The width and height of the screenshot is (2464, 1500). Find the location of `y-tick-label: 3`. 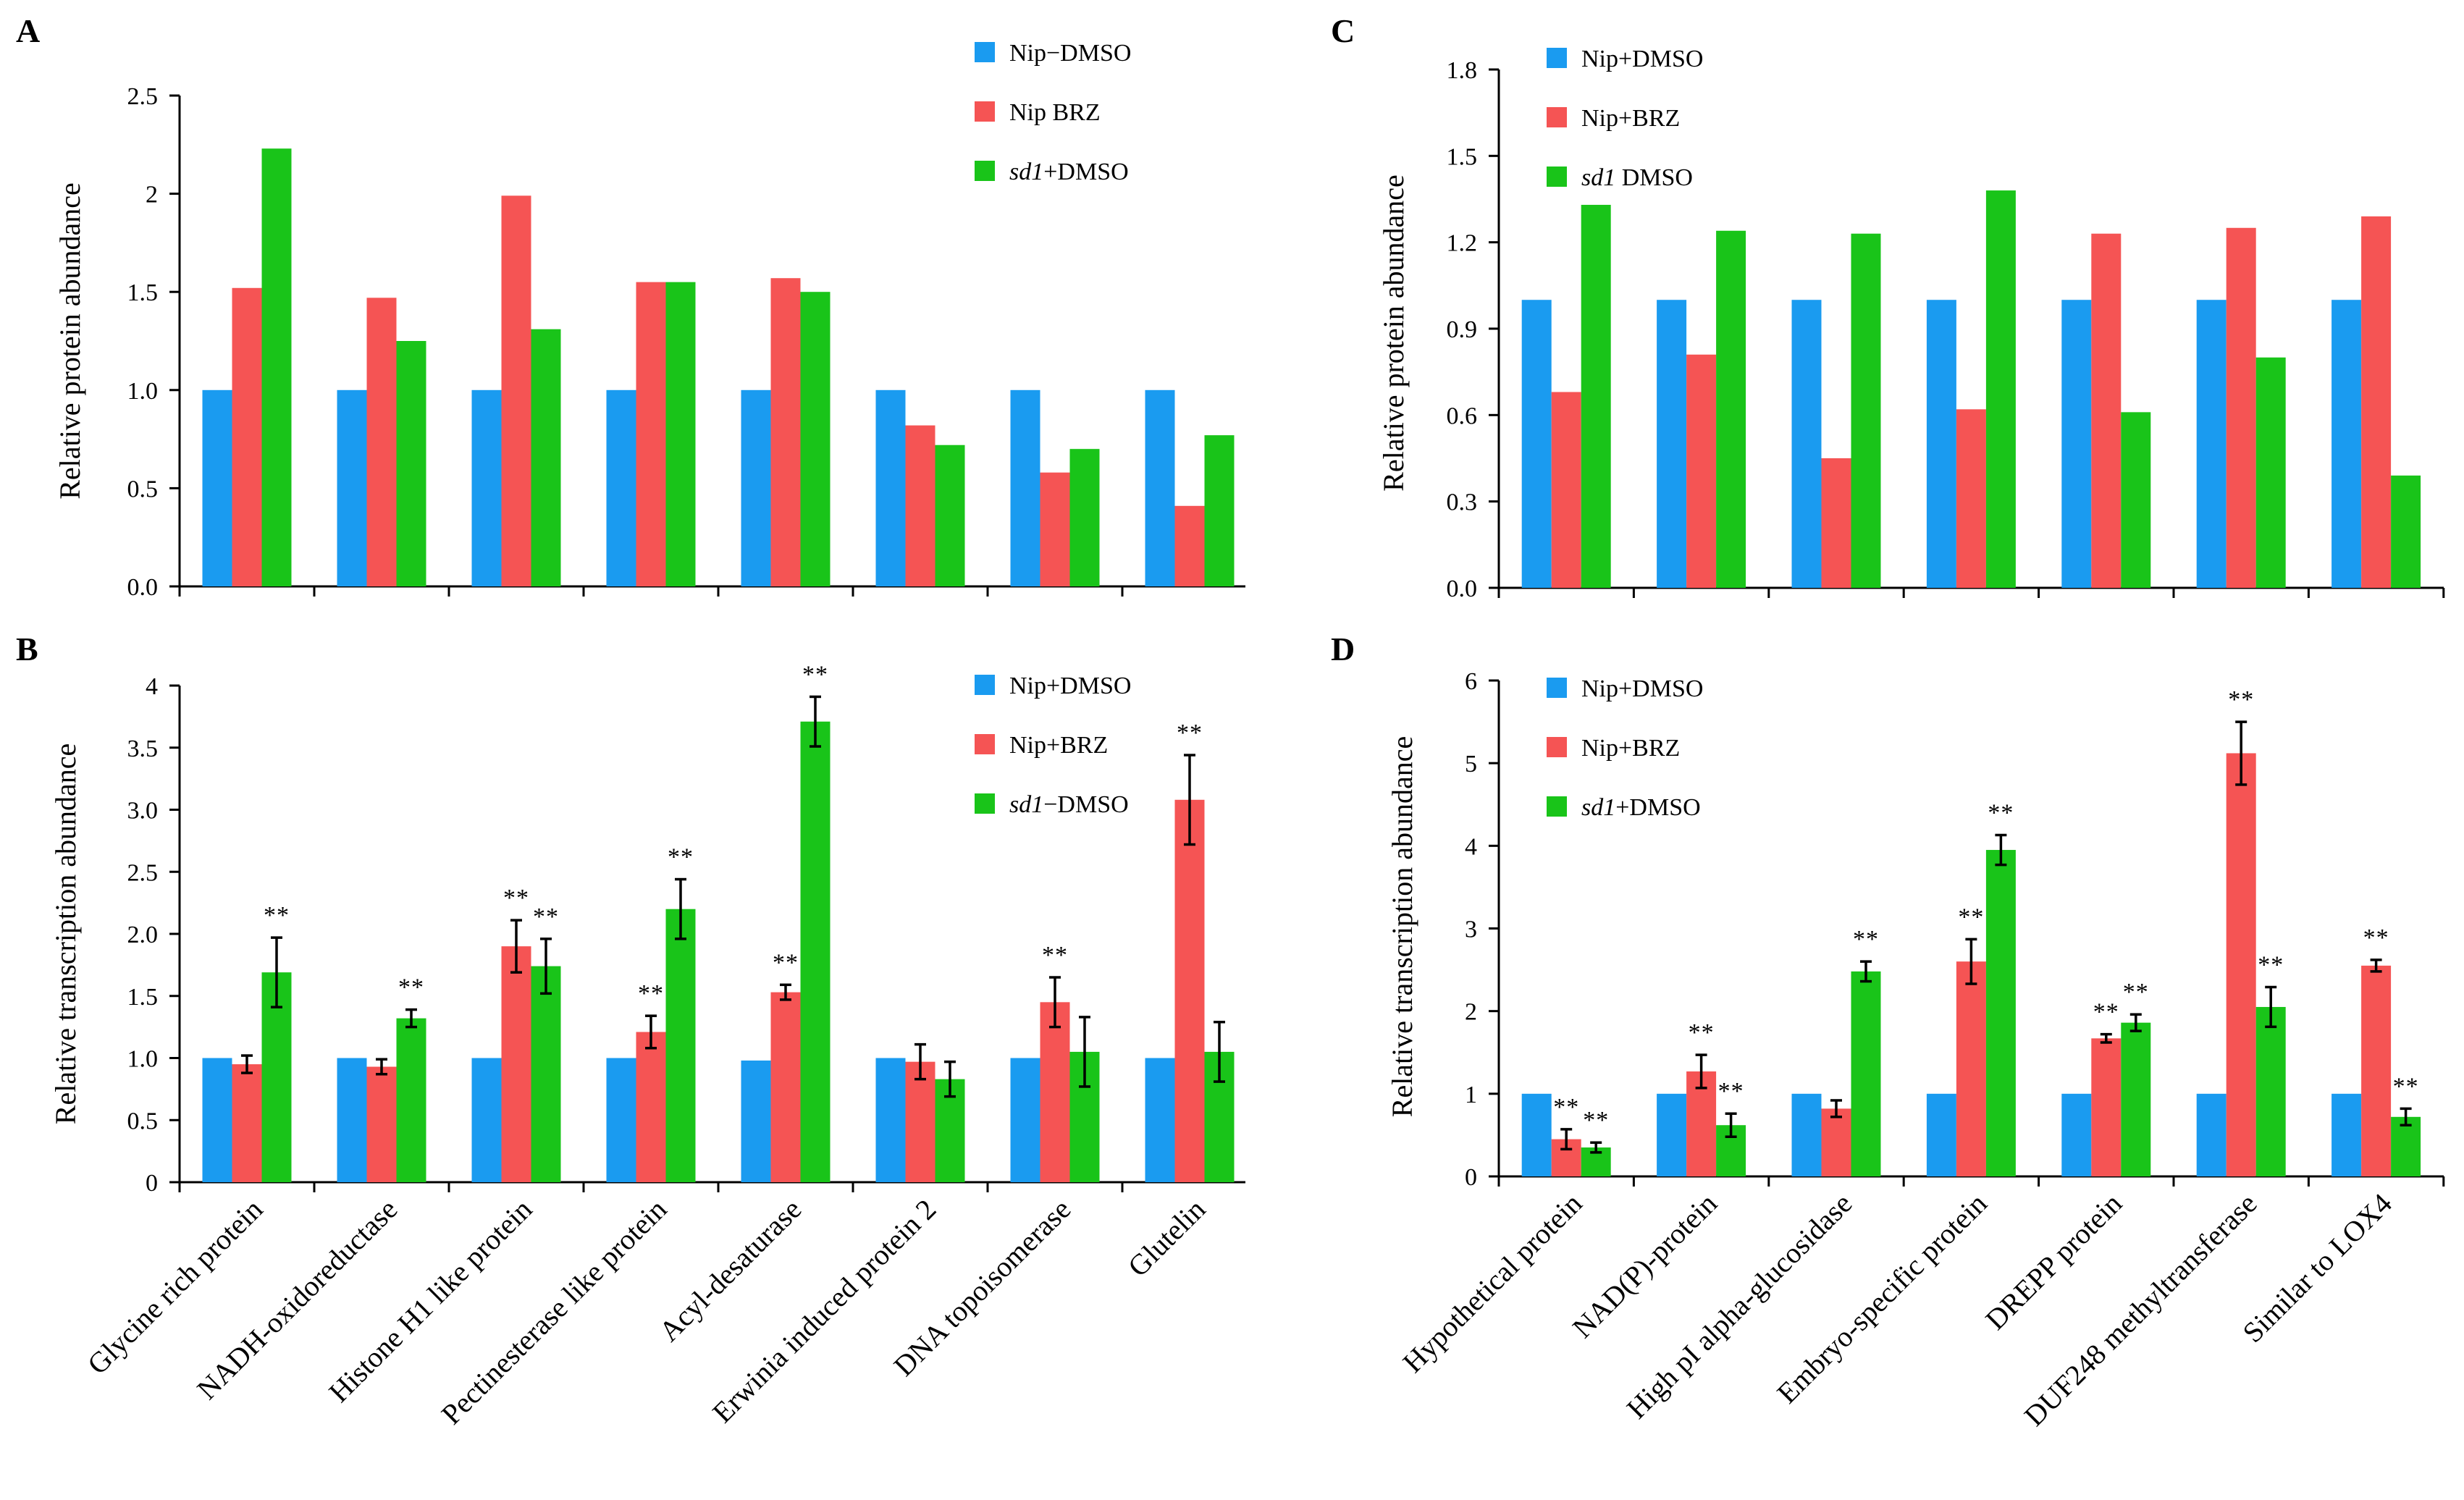

y-tick-label: 3 is located at coordinates (1471, 930).